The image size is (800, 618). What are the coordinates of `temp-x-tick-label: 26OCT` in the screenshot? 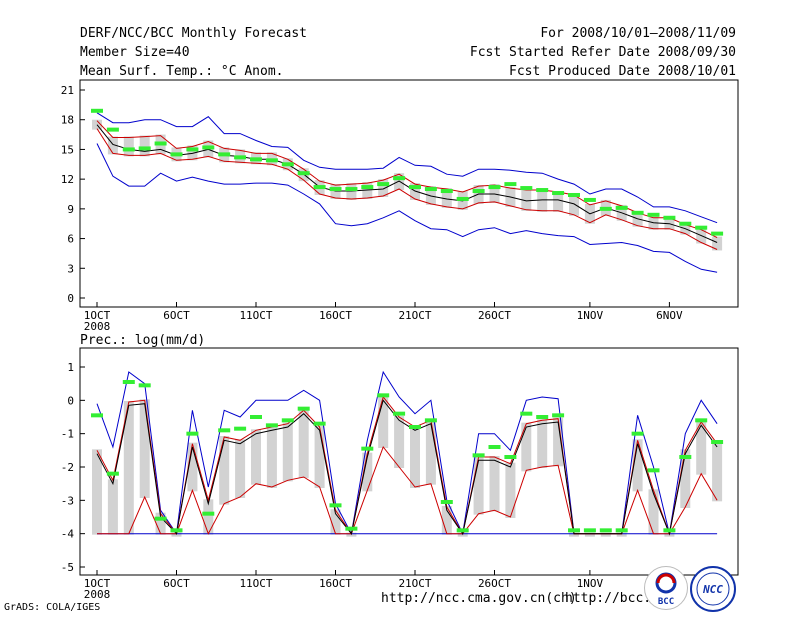 It's located at (494, 315).